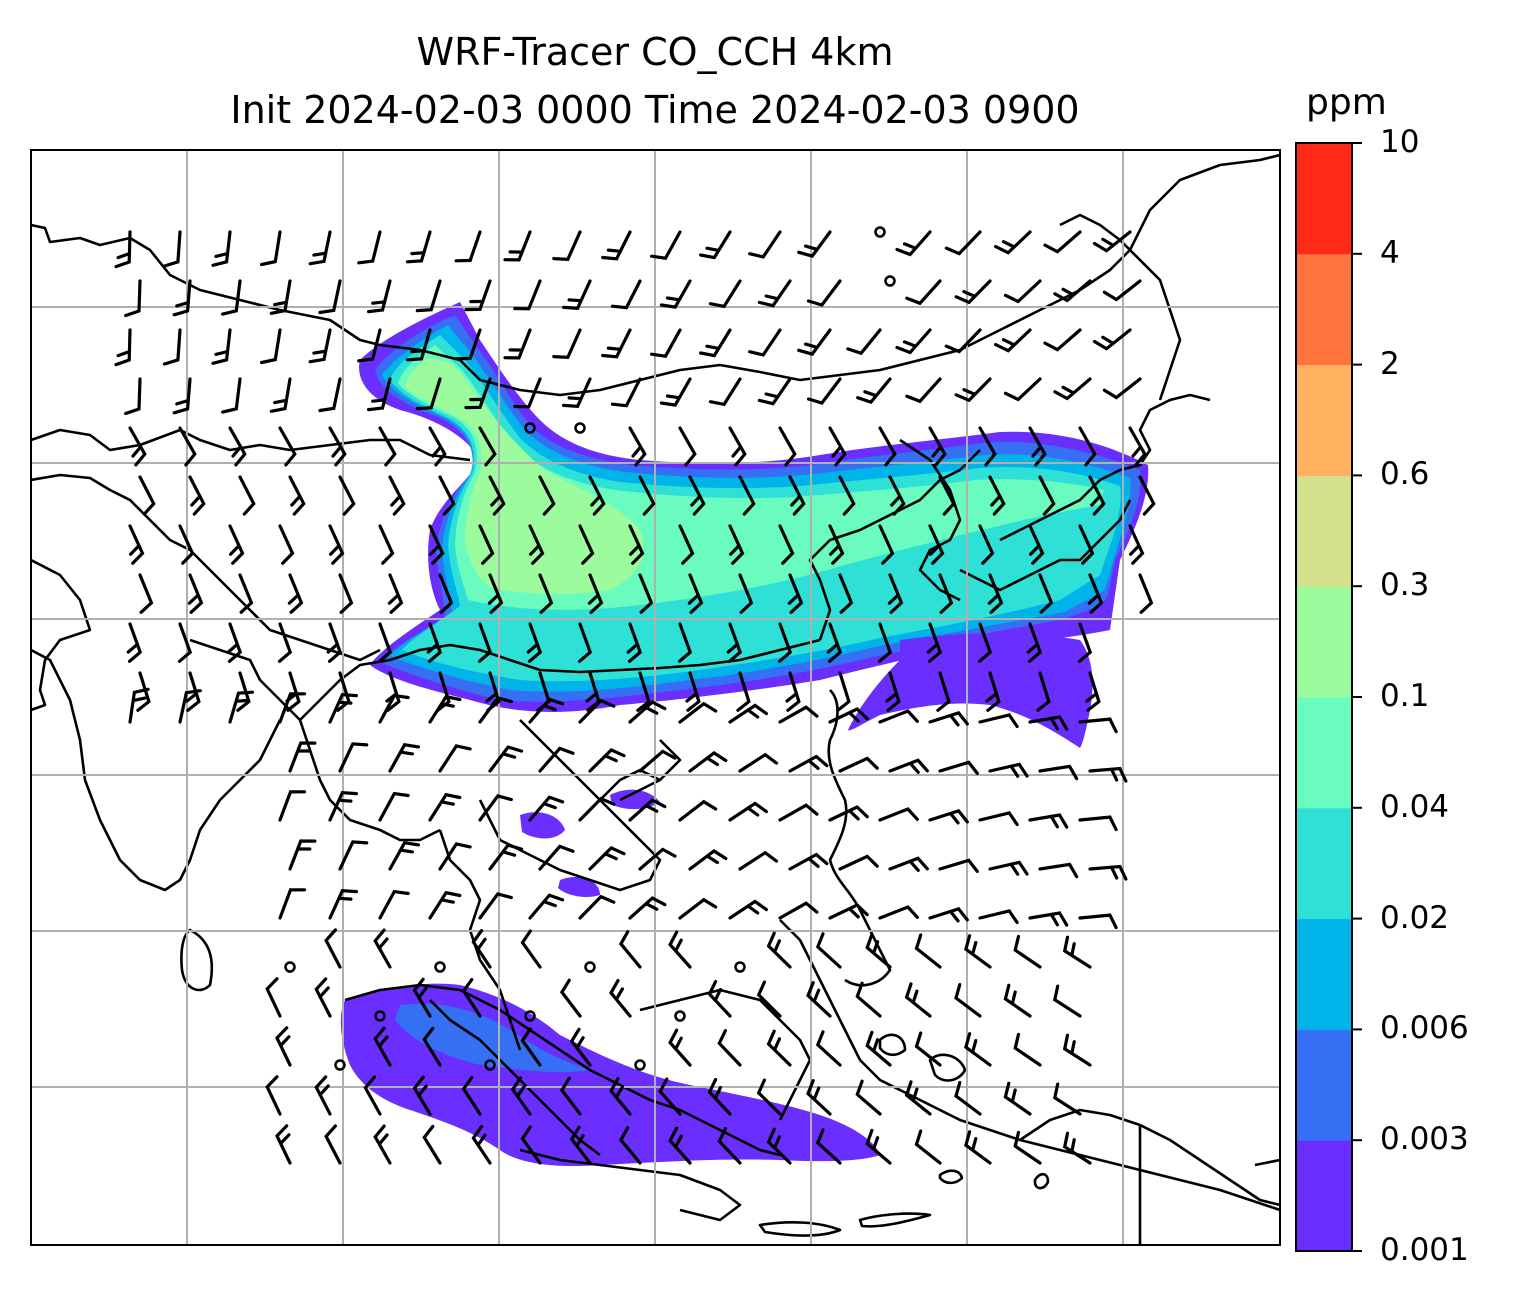 The width and height of the screenshot is (1528, 1306). I want to click on colorbar-tick-label: 4, so click(1390, 252).